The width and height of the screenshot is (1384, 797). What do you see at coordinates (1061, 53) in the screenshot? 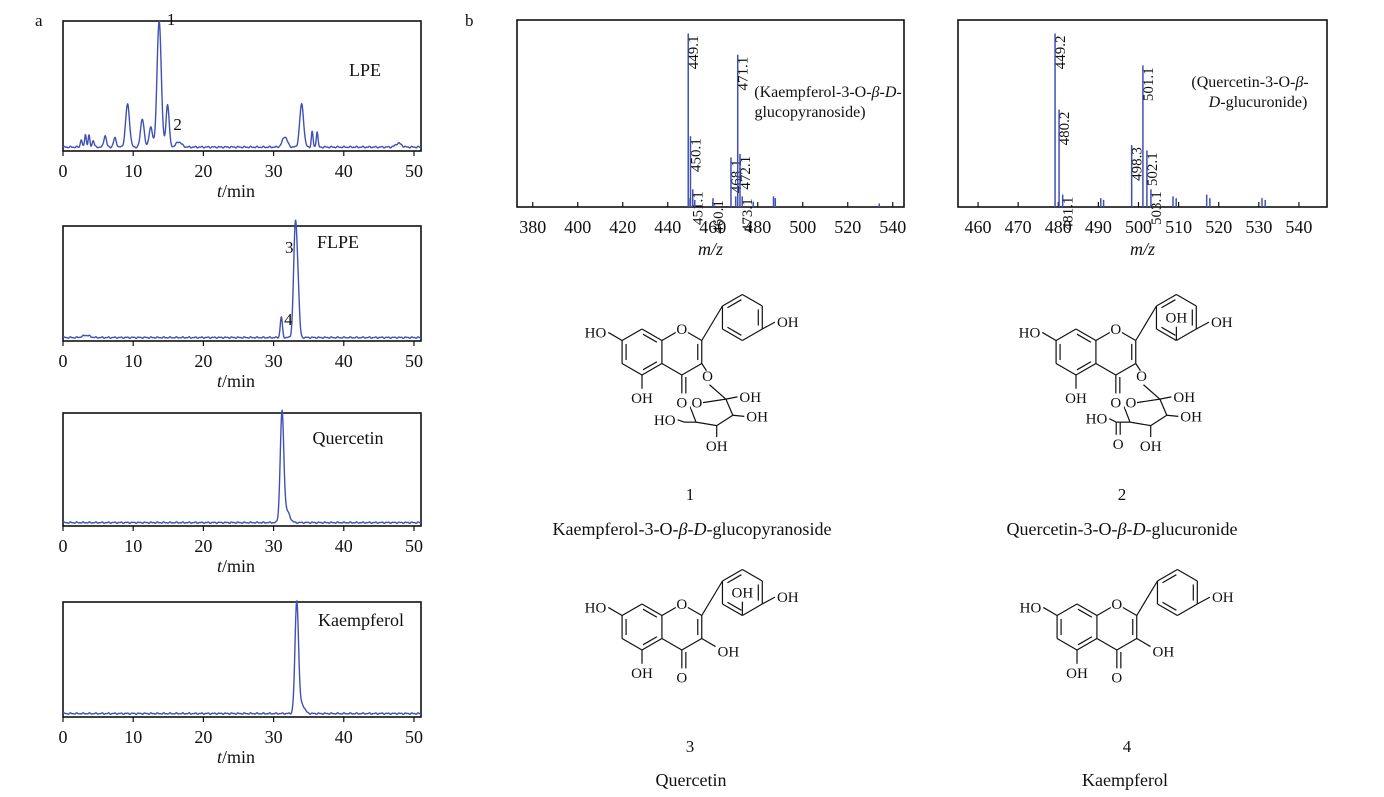
I see `ms2-peak-label: 449.2` at bounding box center [1061, 53].